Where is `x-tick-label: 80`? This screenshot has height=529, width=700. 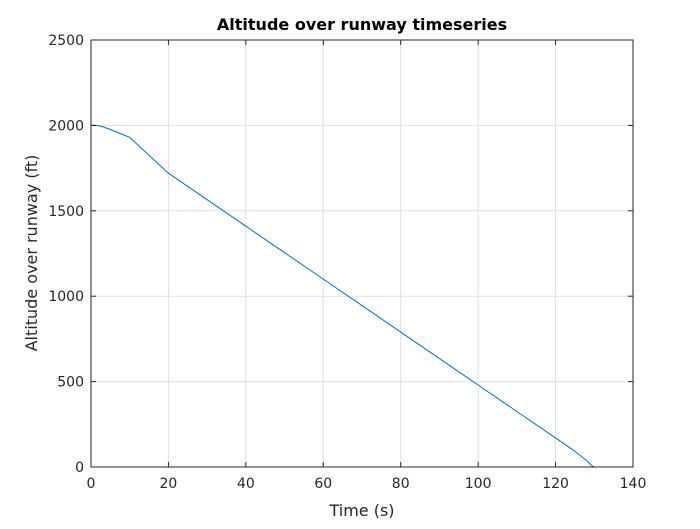
x-tick-label: 80 is located at coordinates (401, 484).